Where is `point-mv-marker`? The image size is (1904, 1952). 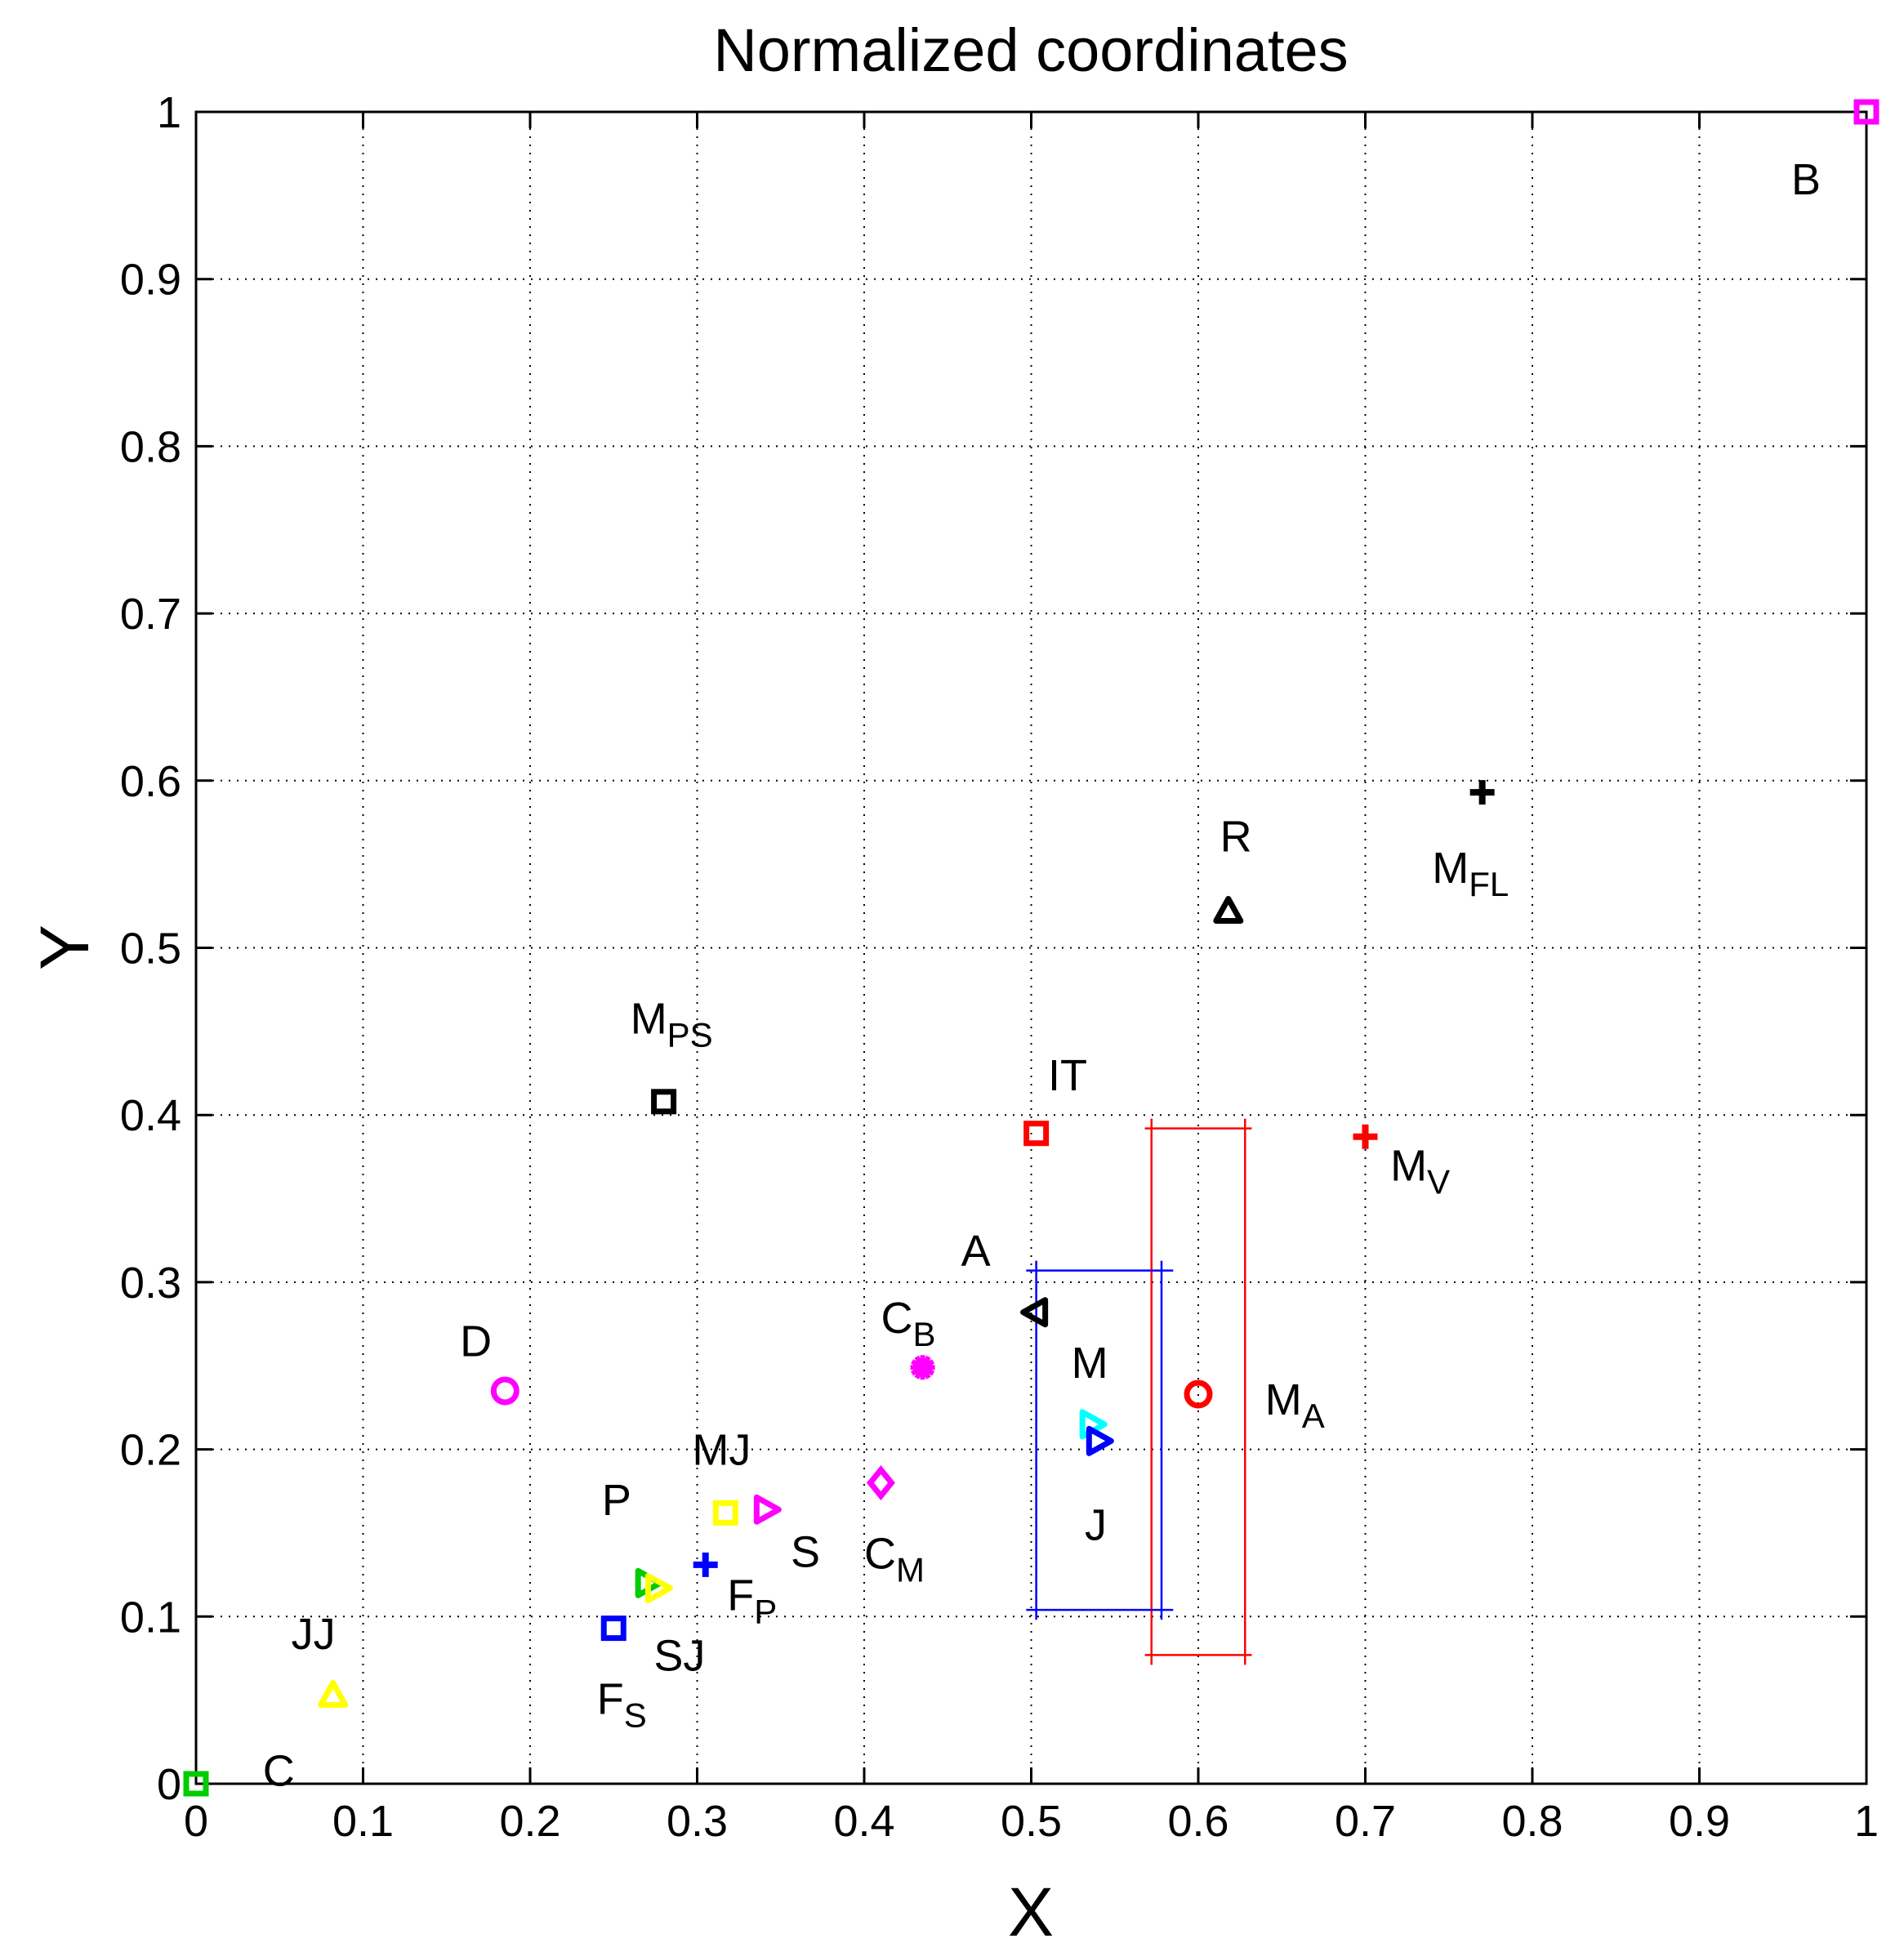
point-mv-marker is located at coordinates (1366, 1136).